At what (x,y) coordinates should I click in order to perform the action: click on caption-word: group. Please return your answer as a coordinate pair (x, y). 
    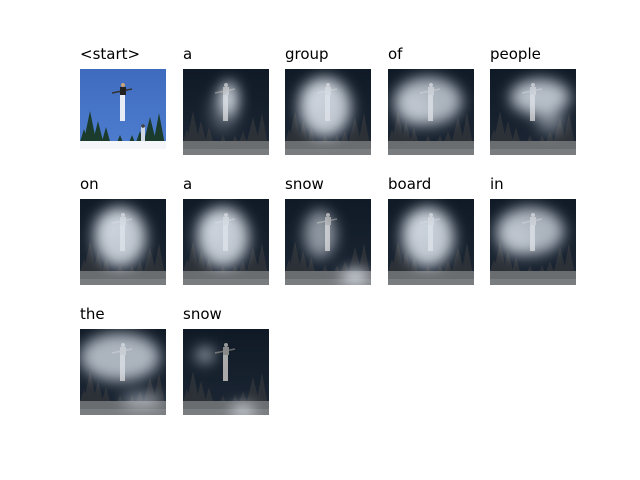
    Looking at the image, I should click on (307, 54).